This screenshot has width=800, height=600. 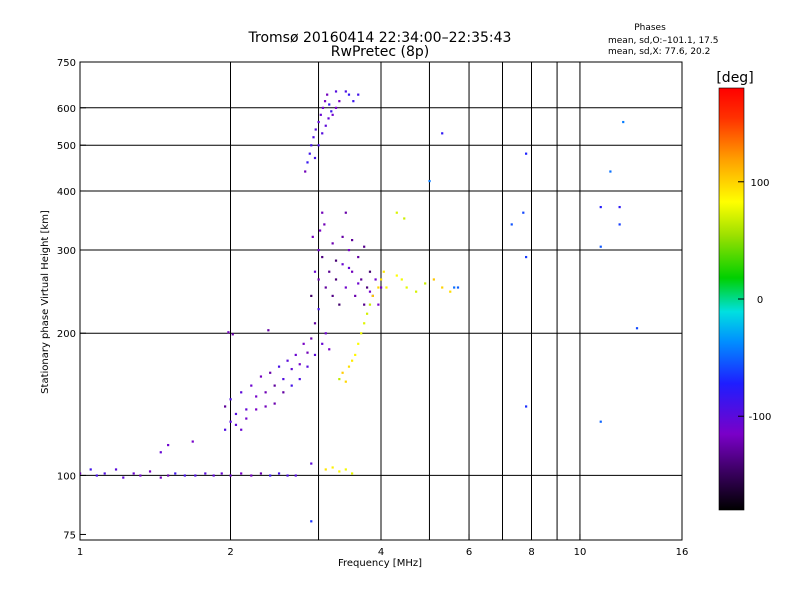 What do you see at coordinates (580, 552) in the screenshot?
I see `x-tick-label: 10` at bounding box center [580, 552].